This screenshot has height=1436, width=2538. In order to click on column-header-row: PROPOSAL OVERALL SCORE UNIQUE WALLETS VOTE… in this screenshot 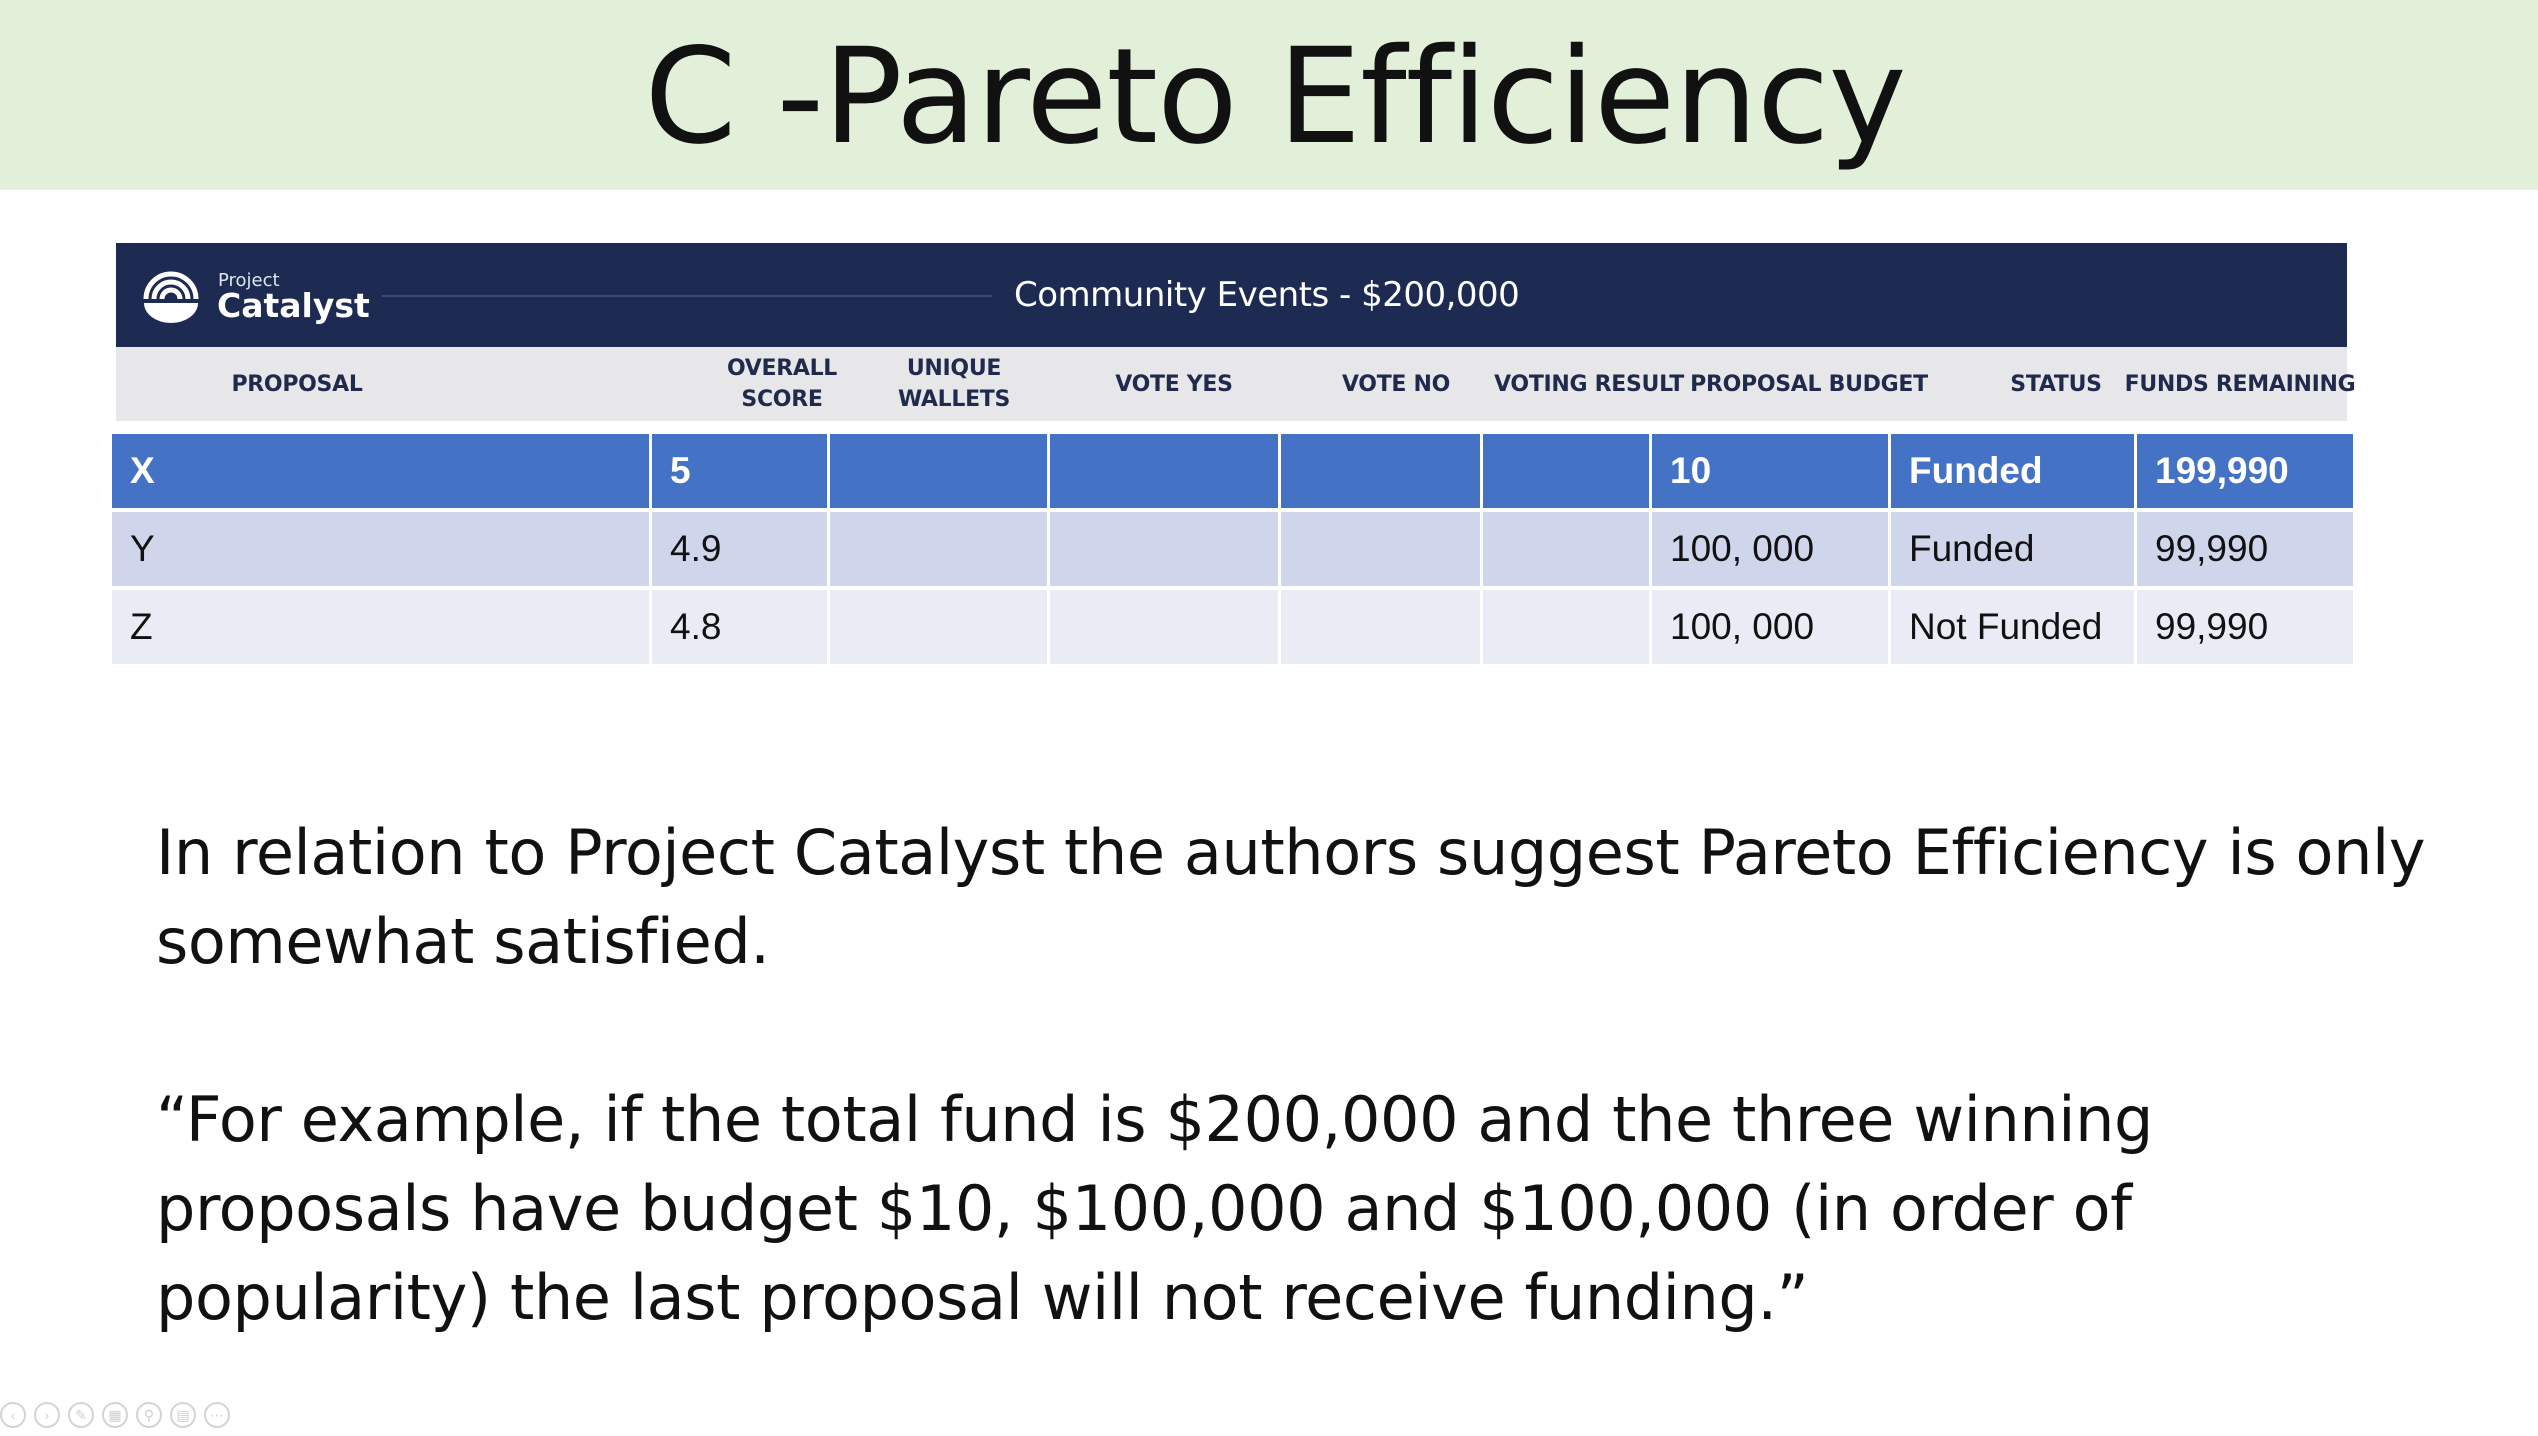, I will do `click(1236, 384)`.